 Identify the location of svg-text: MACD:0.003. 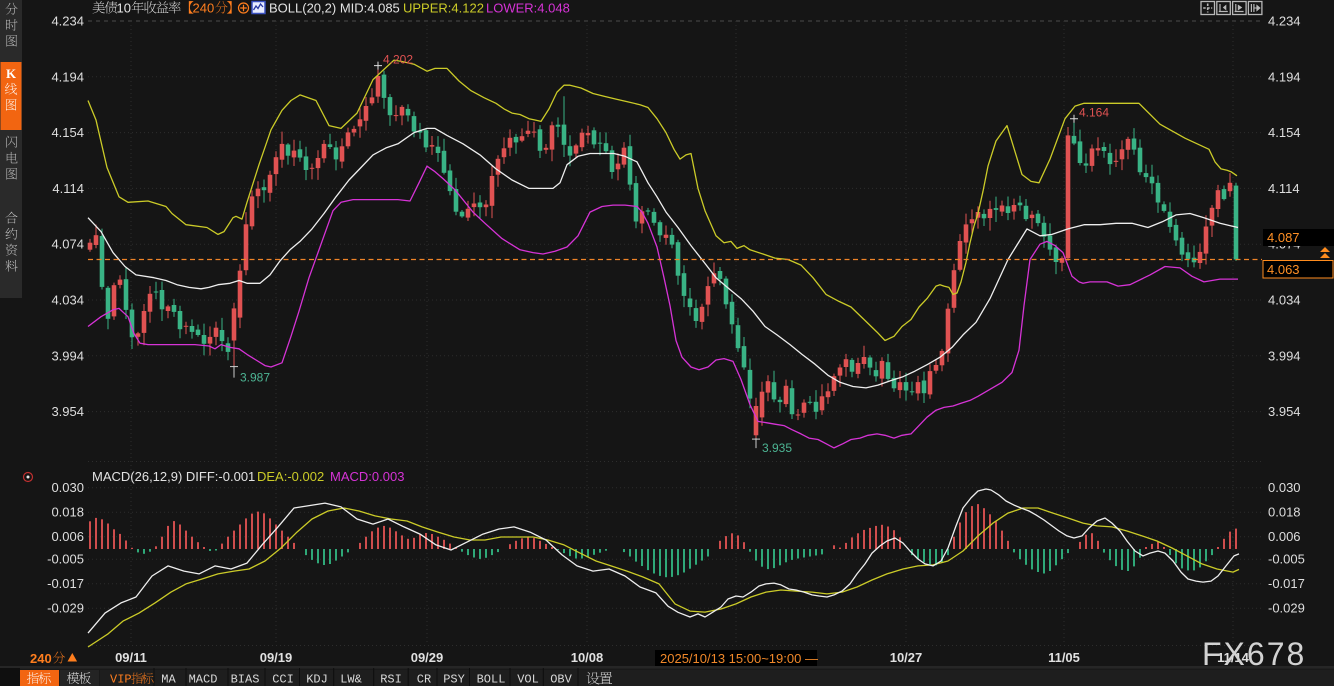
(367, 476).